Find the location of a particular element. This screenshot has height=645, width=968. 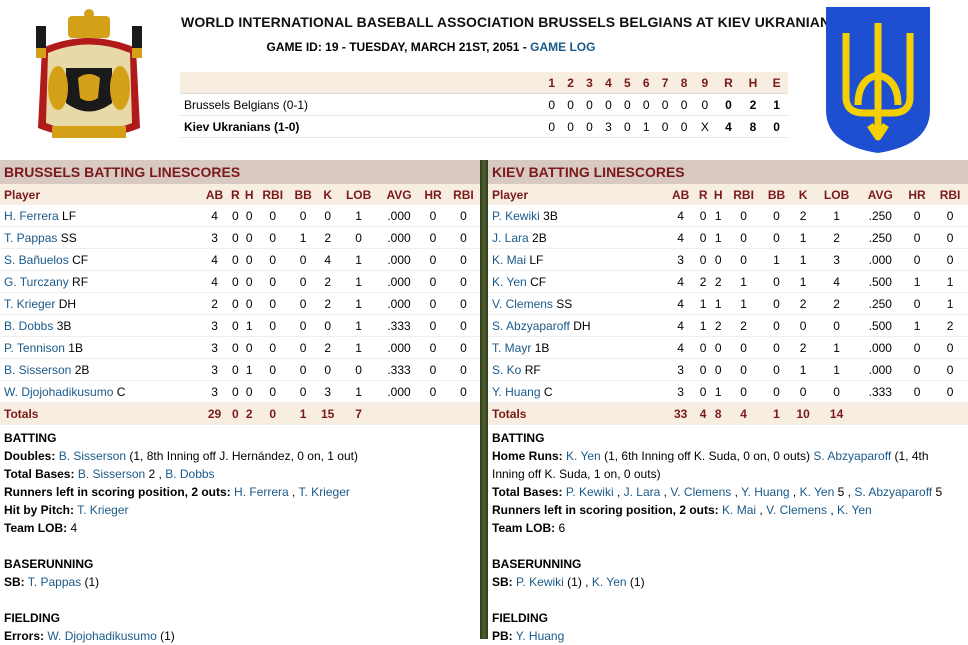

player-link: S. Bañuelos is located at coordinates (36, 259).